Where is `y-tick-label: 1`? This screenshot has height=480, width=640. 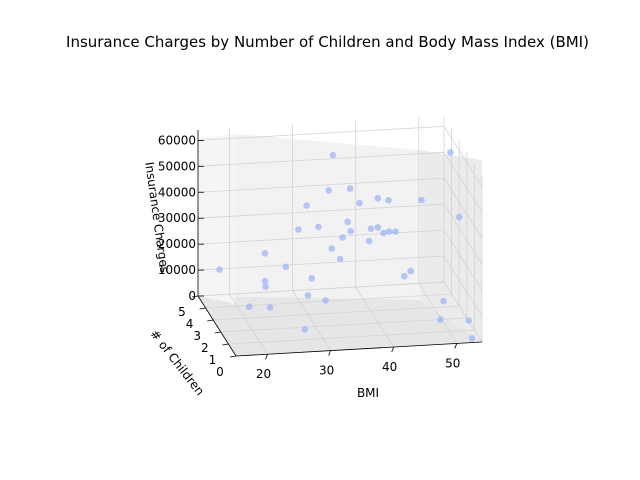 y-tick-label: 1 is located at coordinates (213, 360).